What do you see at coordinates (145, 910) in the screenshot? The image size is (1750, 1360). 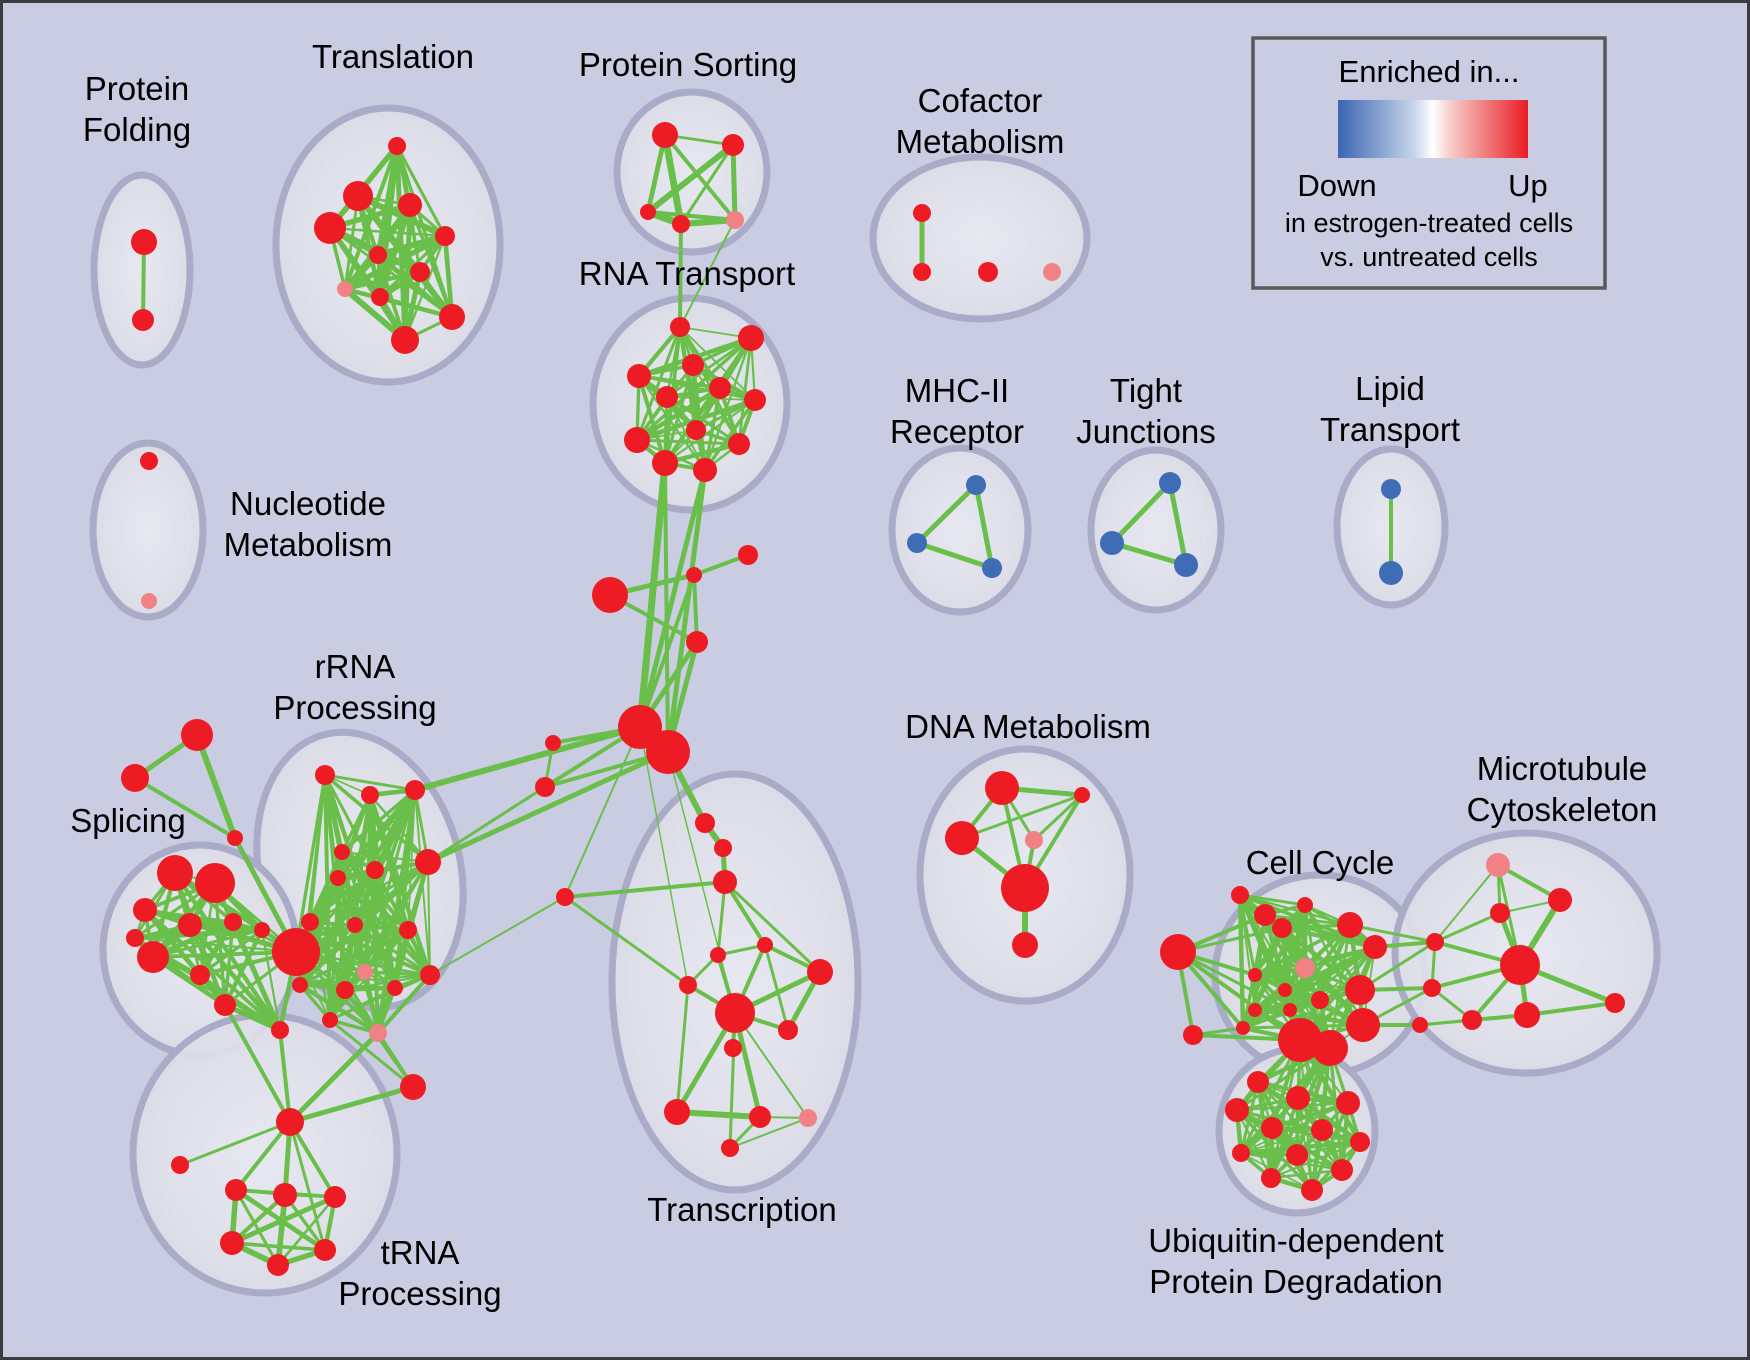 I see `node-sp3-red` at bounding box center [145, 910].